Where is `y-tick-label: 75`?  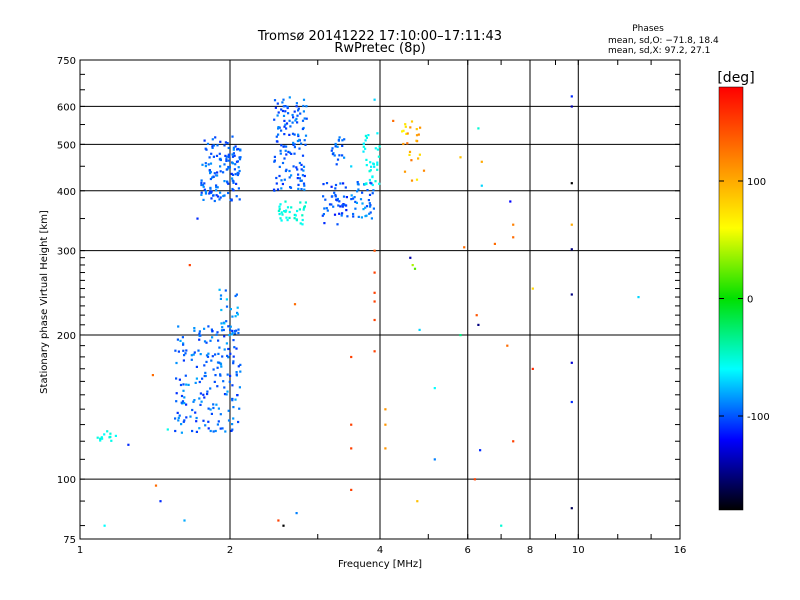
y-tick-label: 75 is located at coordinates (69, 540).